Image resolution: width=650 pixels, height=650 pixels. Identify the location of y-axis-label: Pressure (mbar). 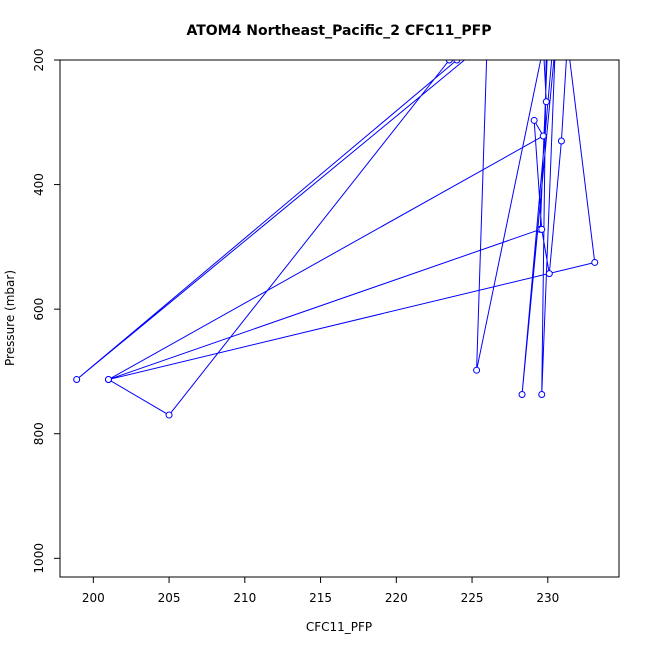
(10, 318).